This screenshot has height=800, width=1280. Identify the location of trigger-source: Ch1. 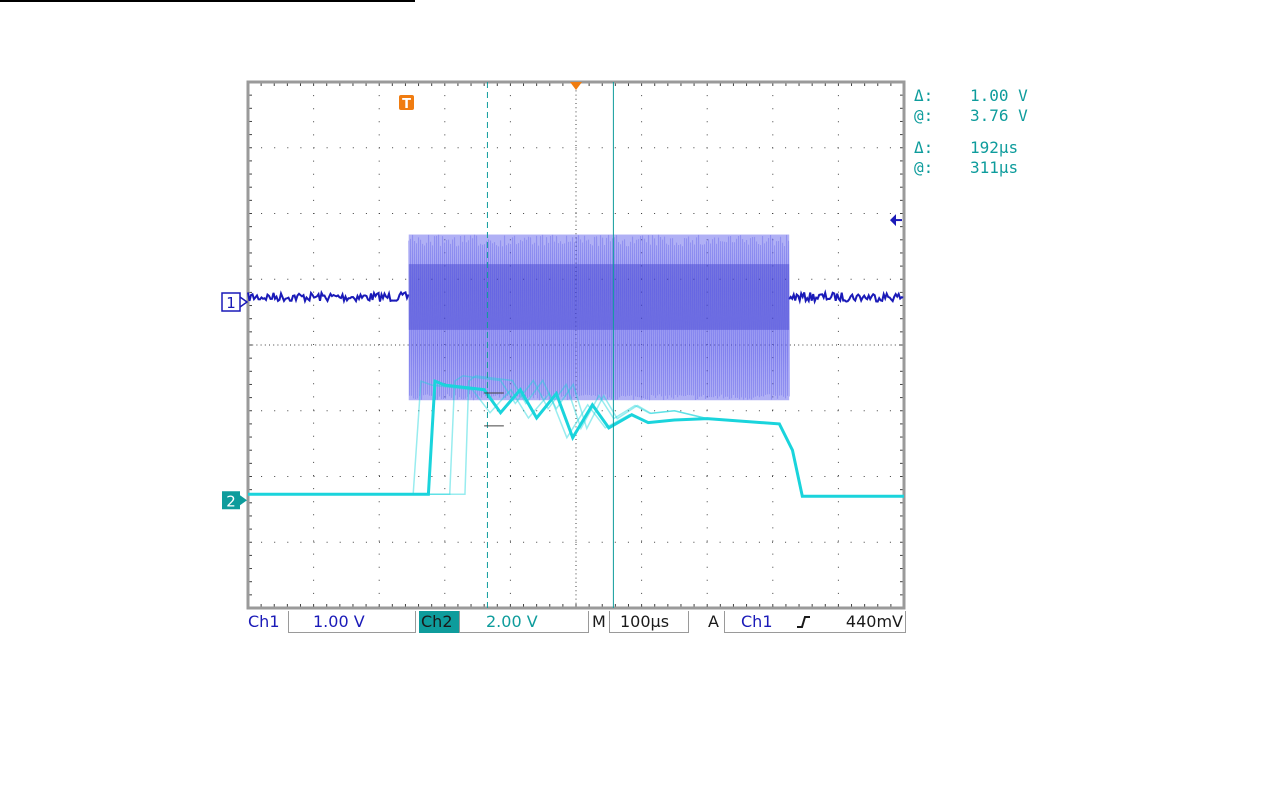
(757, 621).